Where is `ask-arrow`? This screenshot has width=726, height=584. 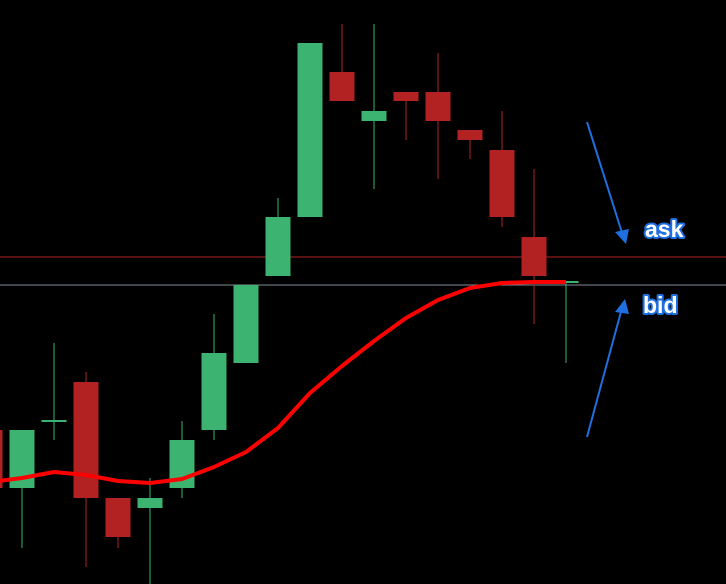 ask-arrow is located at coordinates (605, 179).